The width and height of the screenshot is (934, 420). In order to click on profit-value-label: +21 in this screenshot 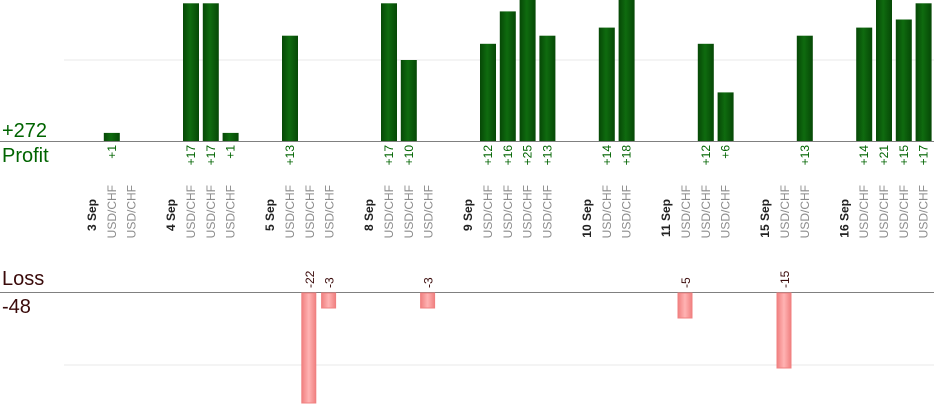, I will do `click(884, 155)`.